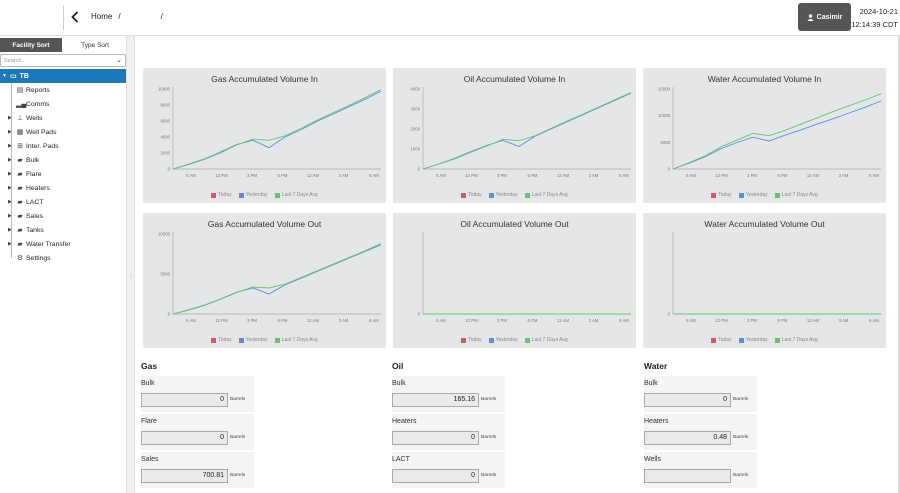  I want to click on sidebar-item-inter-pads: ▶ ⊞ Inter. Pads, so click(63, 146).